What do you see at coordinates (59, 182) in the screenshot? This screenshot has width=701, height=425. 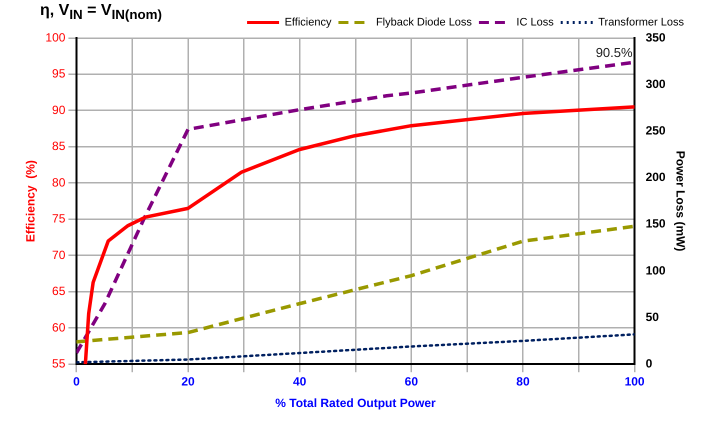 I see `y-tick-label: 80` at bounding box center [59, 182].